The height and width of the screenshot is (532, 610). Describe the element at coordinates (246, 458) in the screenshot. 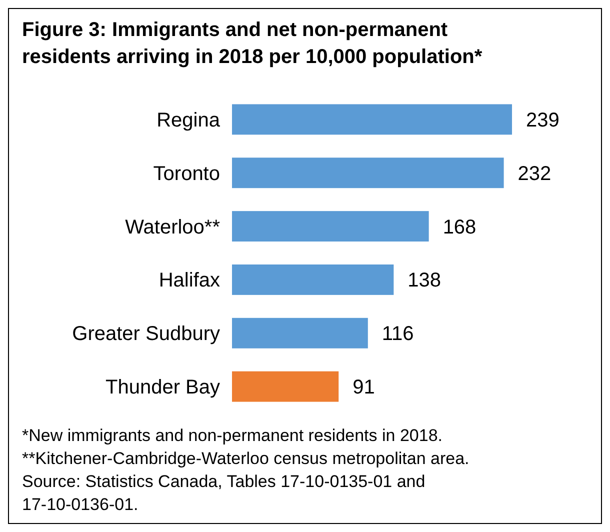

I see `text: **Kitchener-Cambridge-Waterloo census metropolitan area.` at that location.